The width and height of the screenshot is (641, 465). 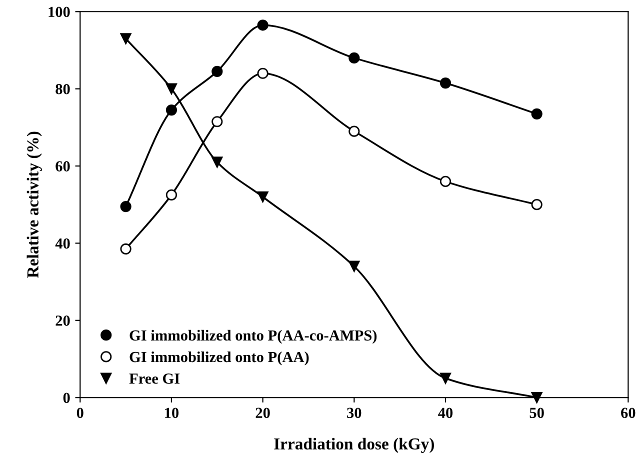 What do you see at coordinates (354, 445) in the screenshot?
I see `x-axis-title: Irradiation dose (kGy)` at bounding box center [354, 445].